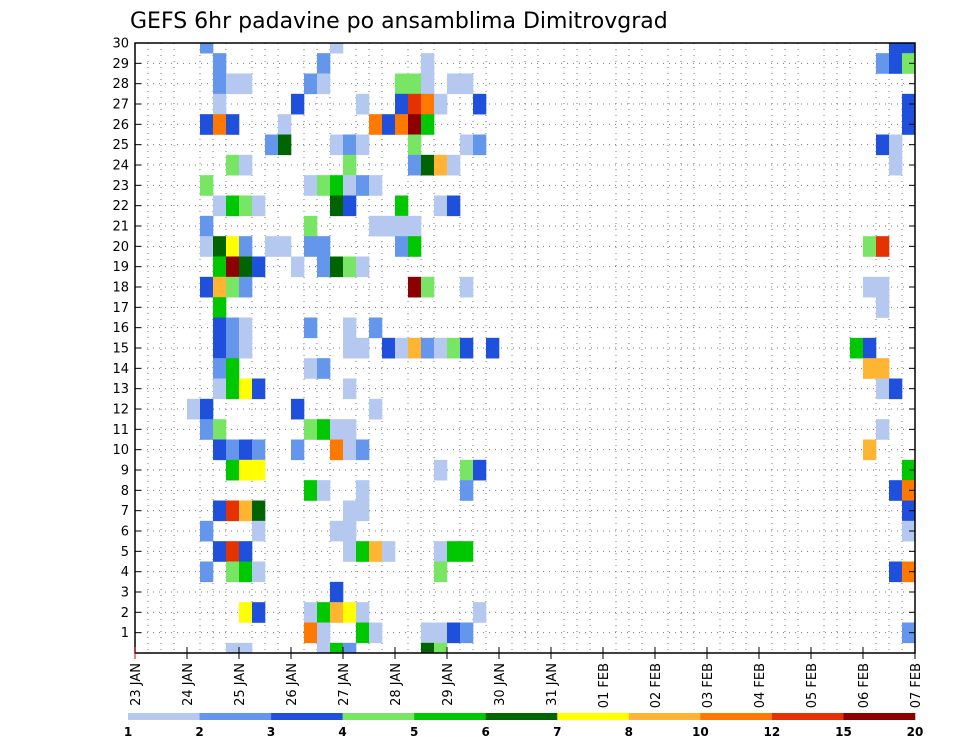 Image resolution: width=960 pixels, height=742 pixels. I want to click on y-tick-label: 9, so click(125, 471).